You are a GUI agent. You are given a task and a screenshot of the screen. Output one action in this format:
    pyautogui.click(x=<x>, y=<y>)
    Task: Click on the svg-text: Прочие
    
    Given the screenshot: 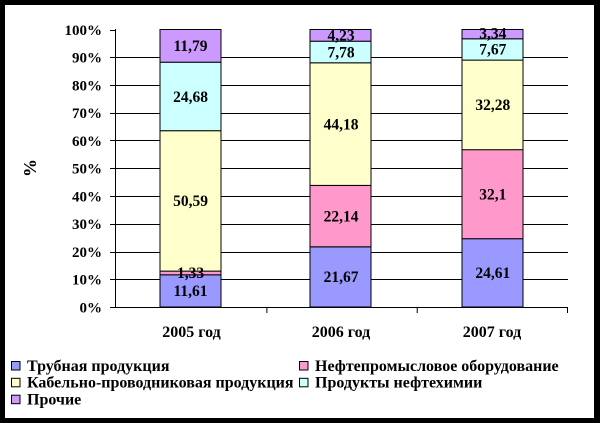 What is the action you would take?
    pyautogui.click(x=54, y=400)
    